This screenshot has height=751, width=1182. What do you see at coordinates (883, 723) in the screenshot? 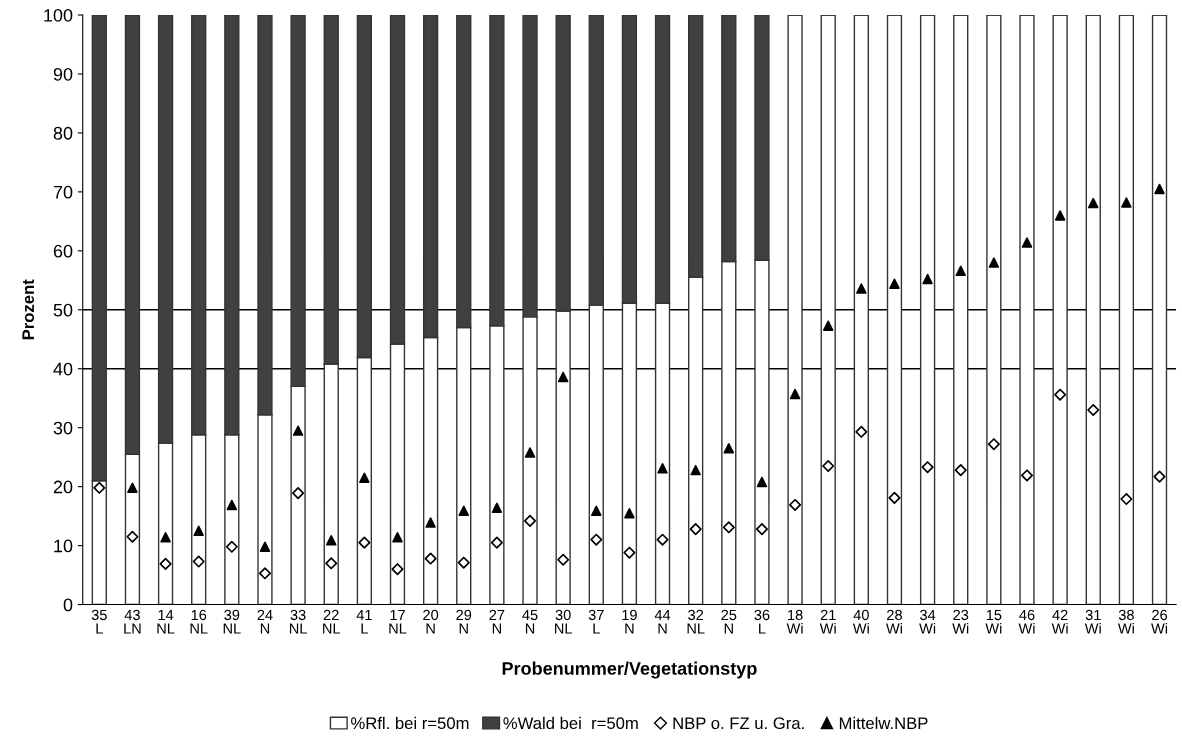
I see `legend-label: Mittelw.NBP` at bounding box center [883, 723].